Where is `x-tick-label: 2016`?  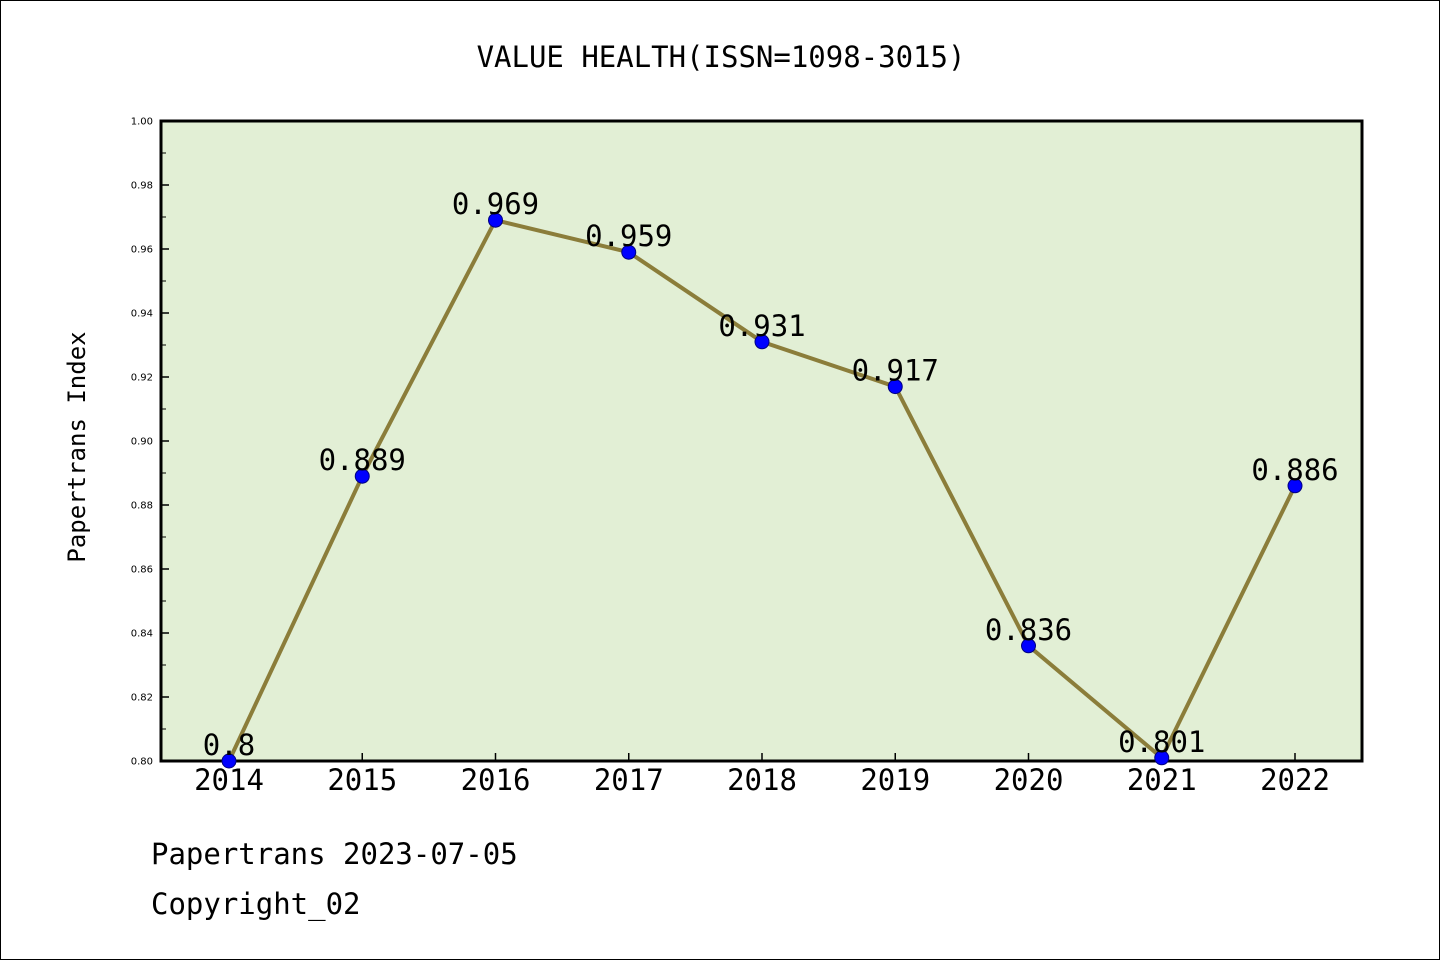 x-tick-label: 2016 is located at coordinates (496, 780).